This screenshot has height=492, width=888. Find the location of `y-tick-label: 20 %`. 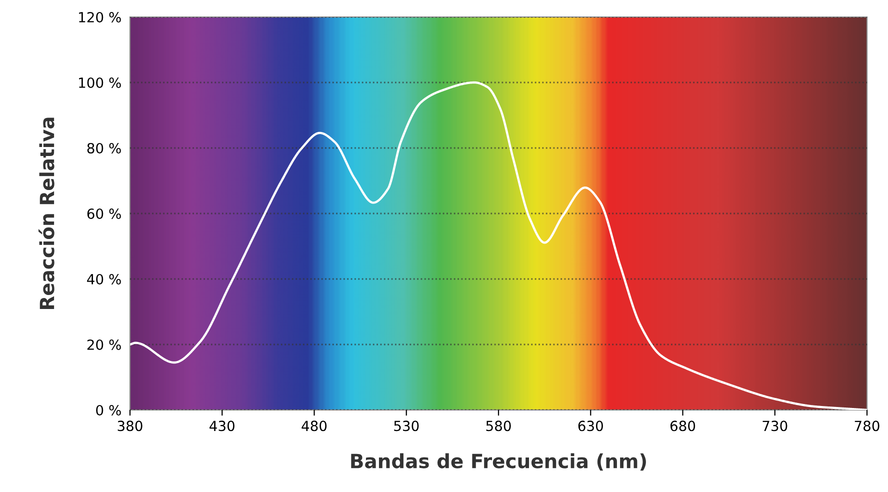

y-tick-label: 20 % is located at coordinates (104, 344).